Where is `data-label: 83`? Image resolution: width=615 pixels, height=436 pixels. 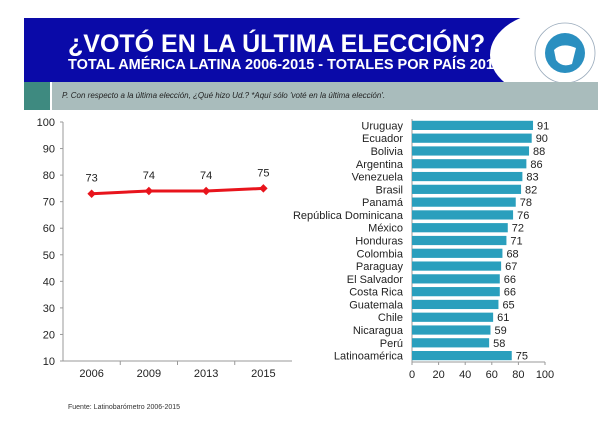 data-label: 83 is located at coordinates (532, 178).